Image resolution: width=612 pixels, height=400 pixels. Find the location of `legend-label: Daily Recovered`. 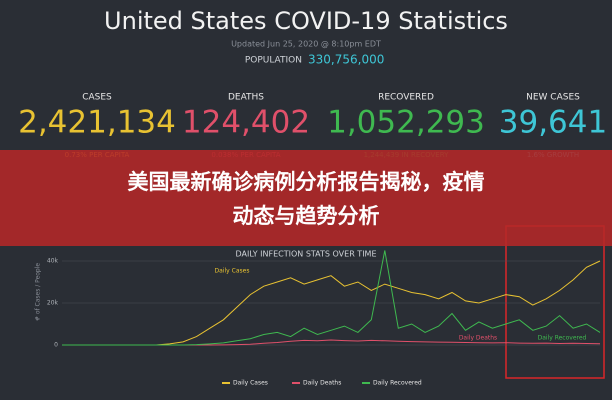

legend-label: Daily Recovered is located at coordinates (397, 383).